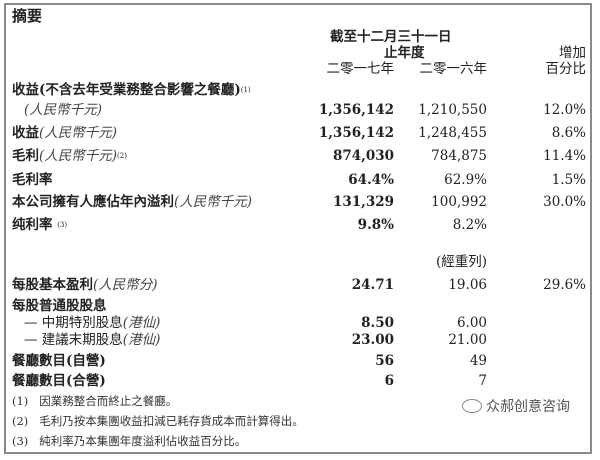 The width and height of the screenshot is (600, 460). What do you see at coordinates (459, 156) in the screenshot?
I see `value-2016: 784,875` at bounding box center [459, 156].